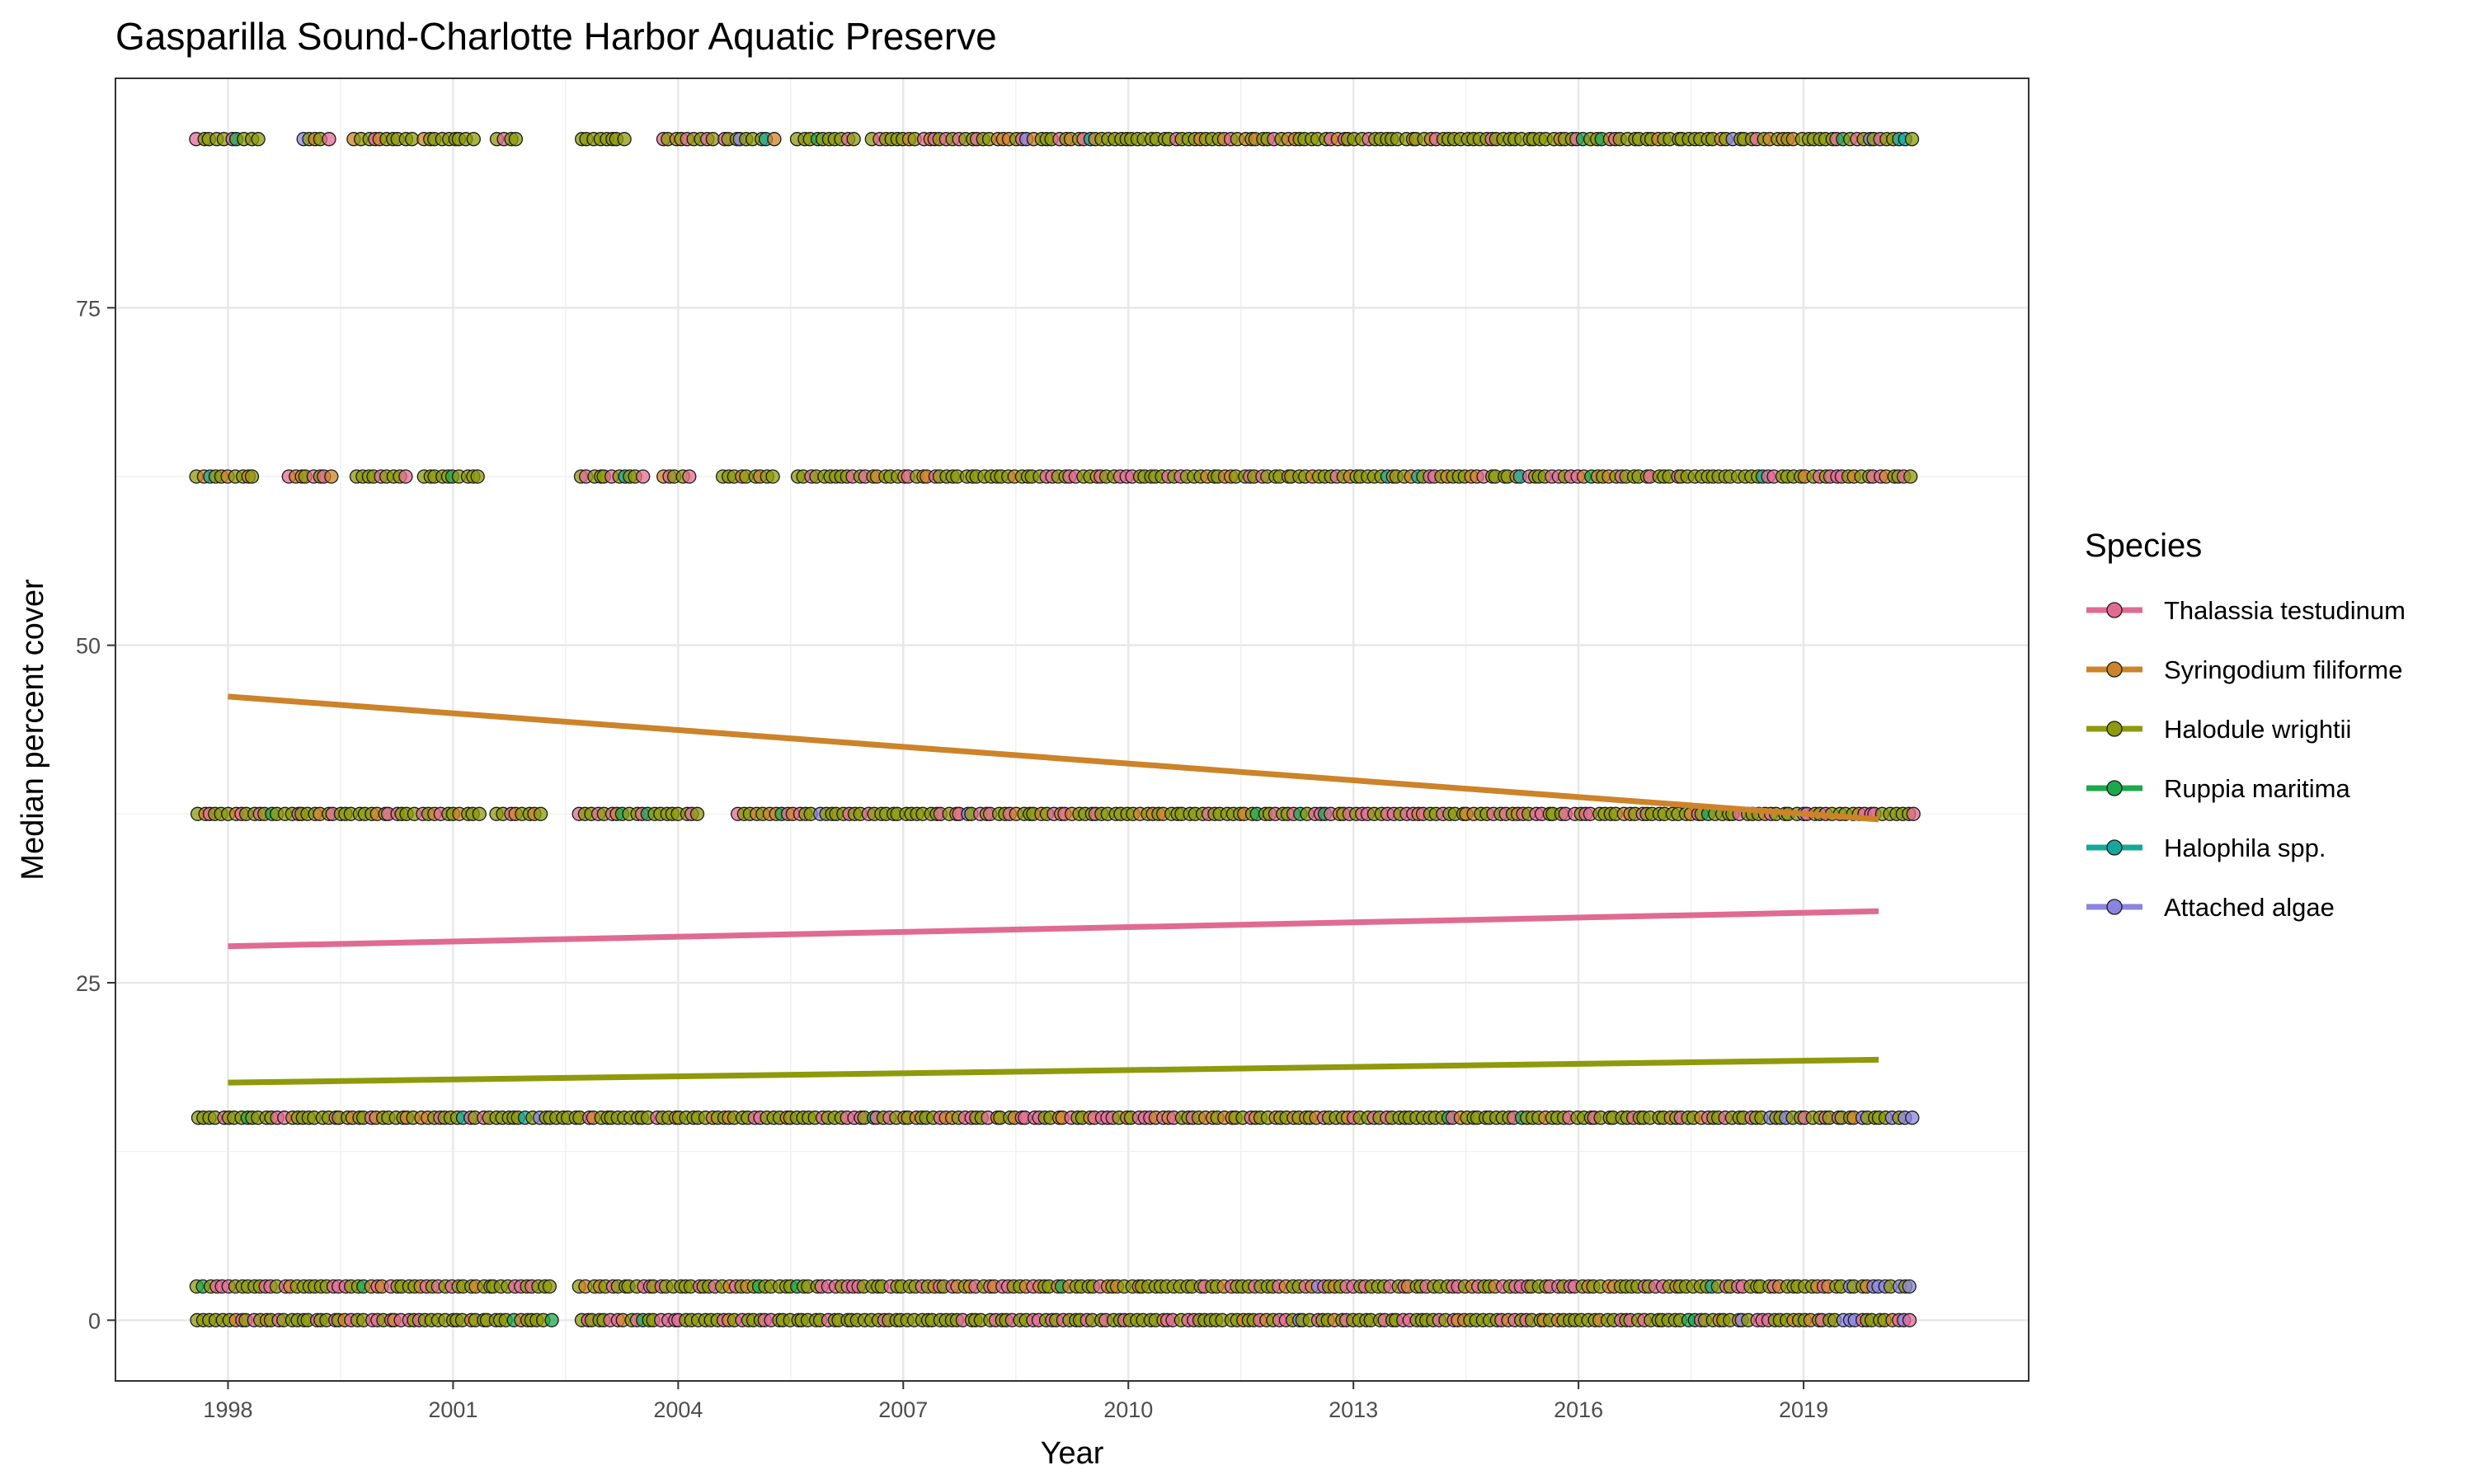  What do you see at coordinates (2143, 546) in the screenshot?
I see `legend-title: Species` at bounding box center [2143, 546].